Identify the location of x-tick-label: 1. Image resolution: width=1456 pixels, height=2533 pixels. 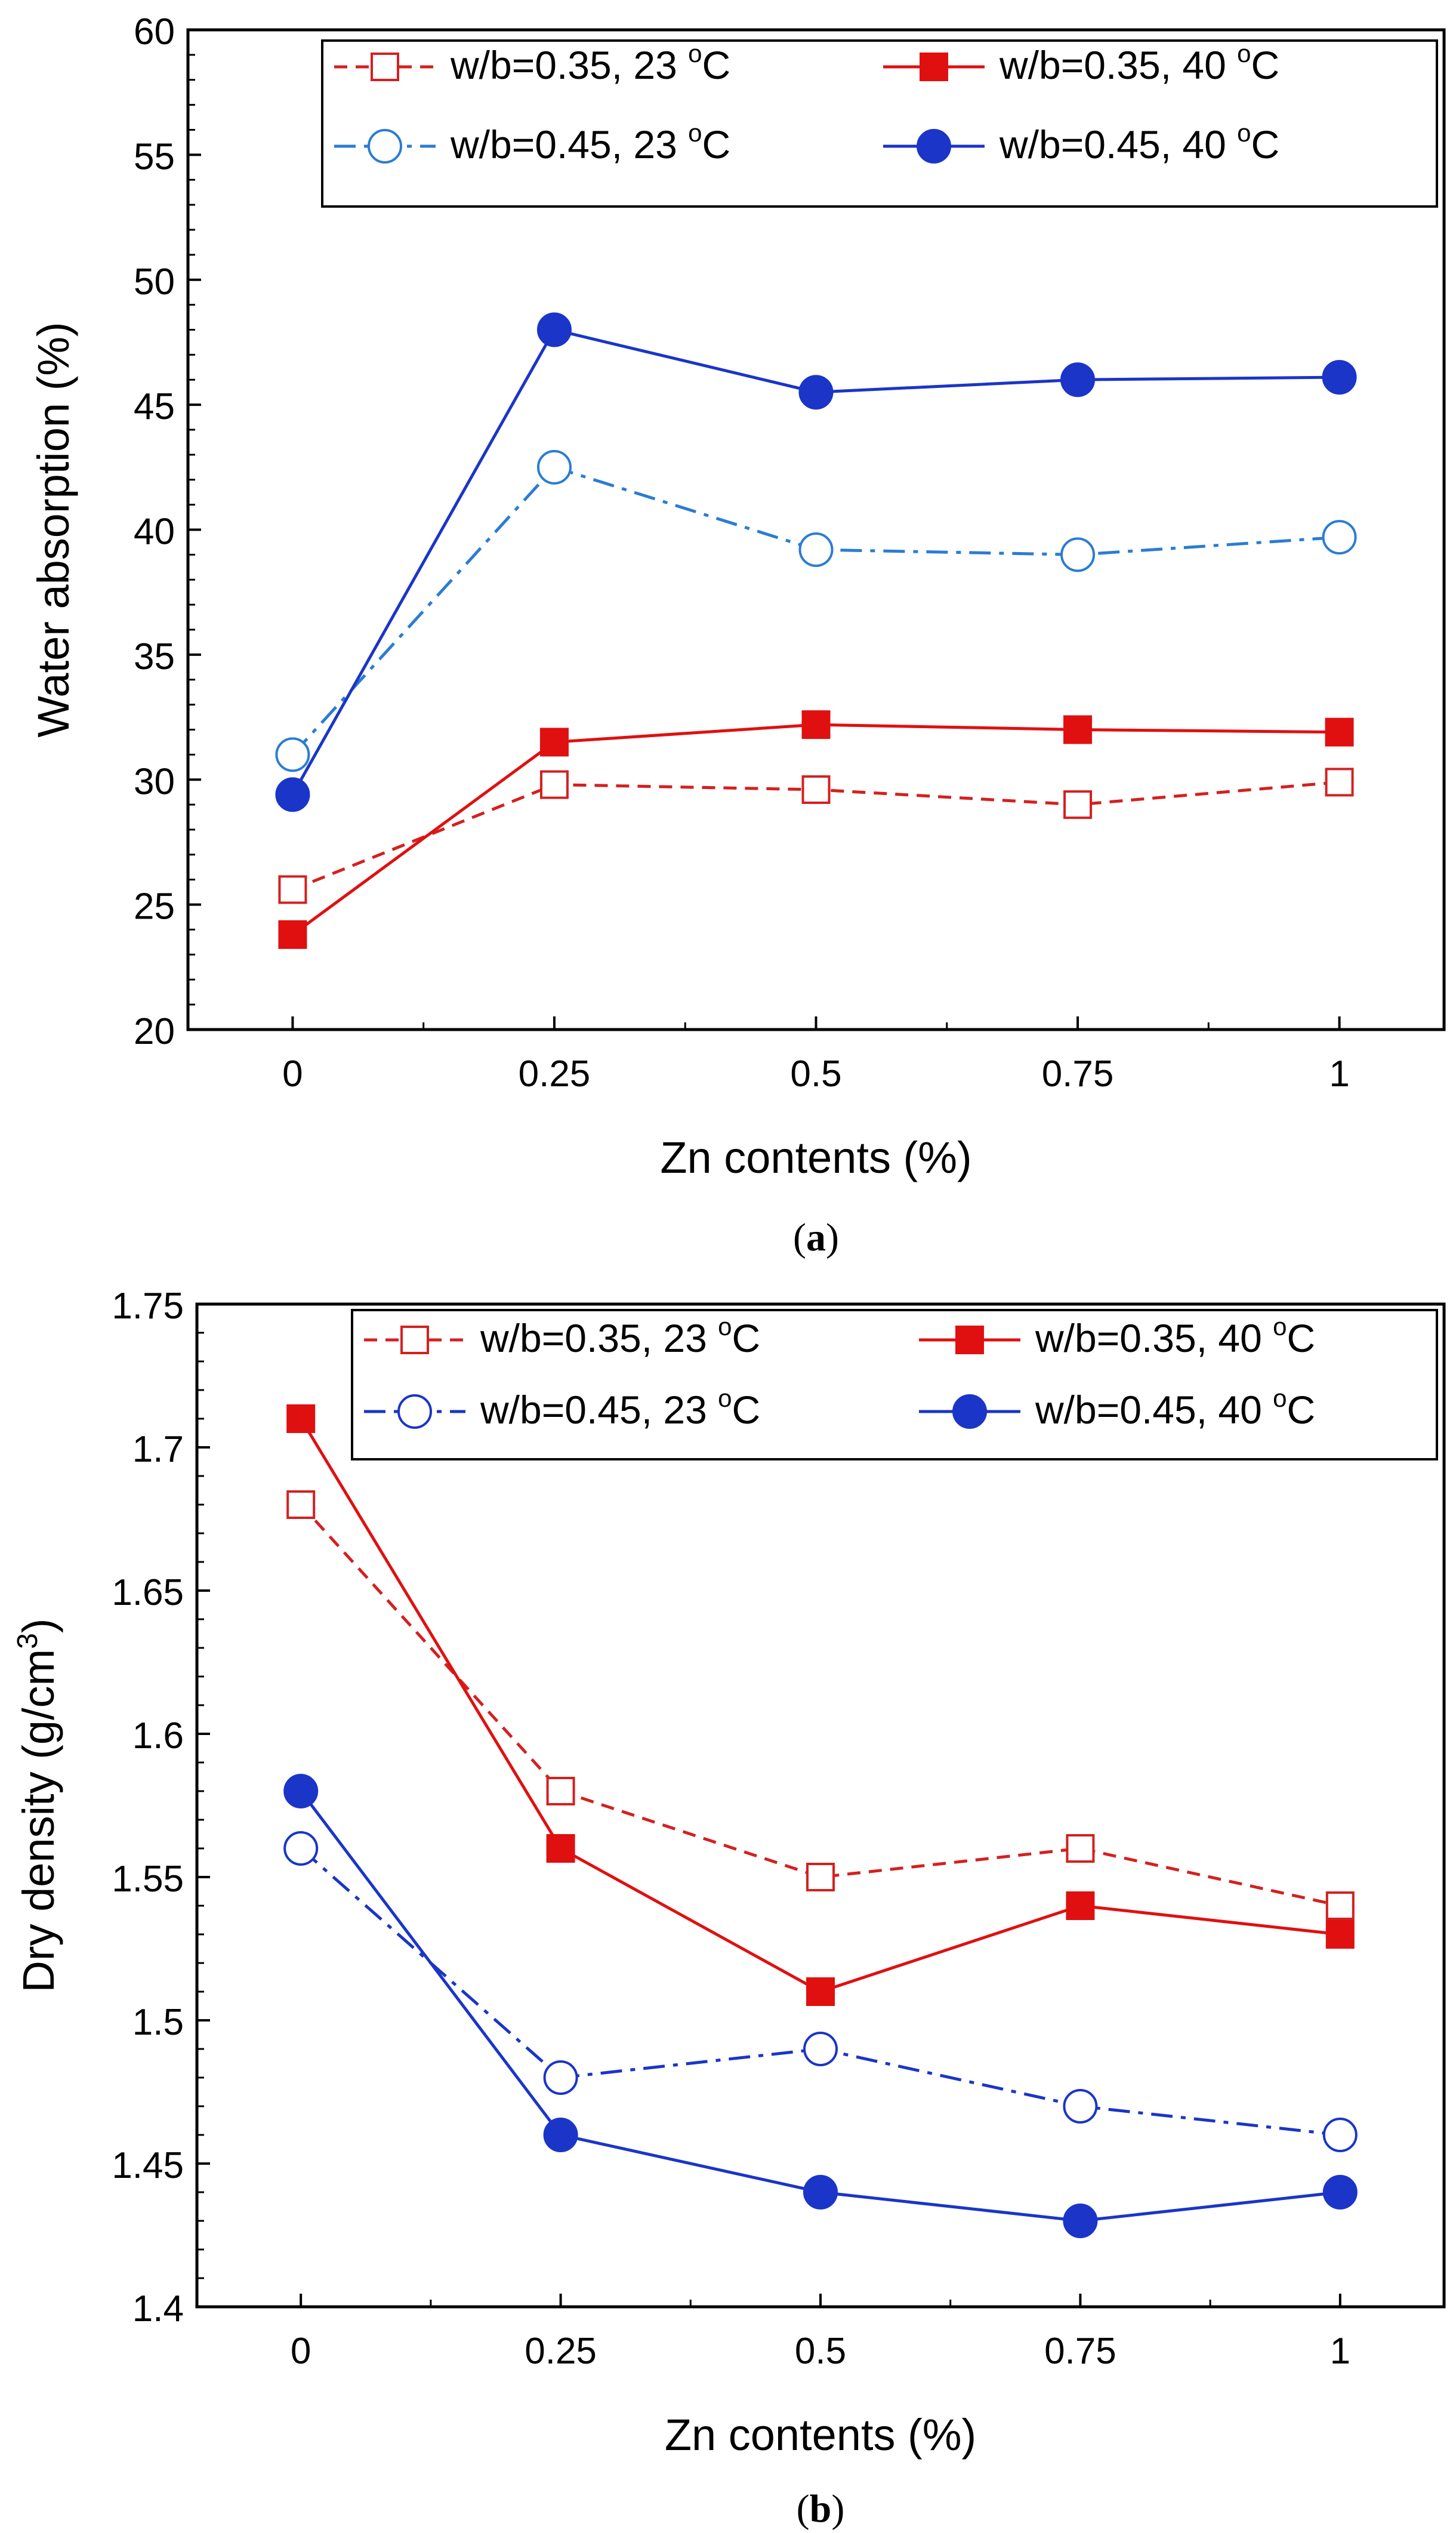
(1340, 2351).